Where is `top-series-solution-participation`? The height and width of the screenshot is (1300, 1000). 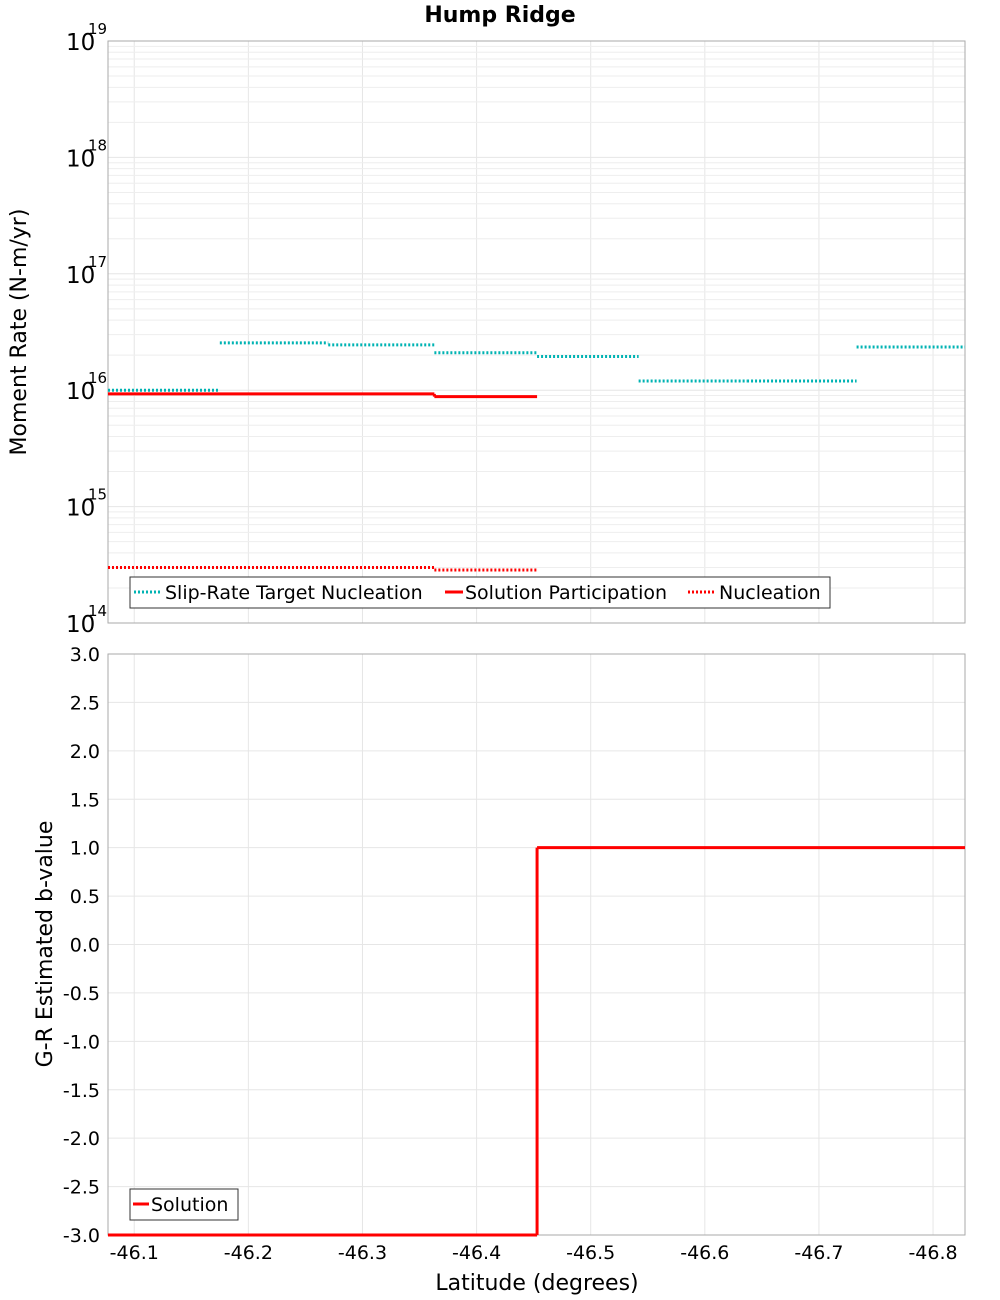 top-series-solution-participation is located at coordinates (323, 395).